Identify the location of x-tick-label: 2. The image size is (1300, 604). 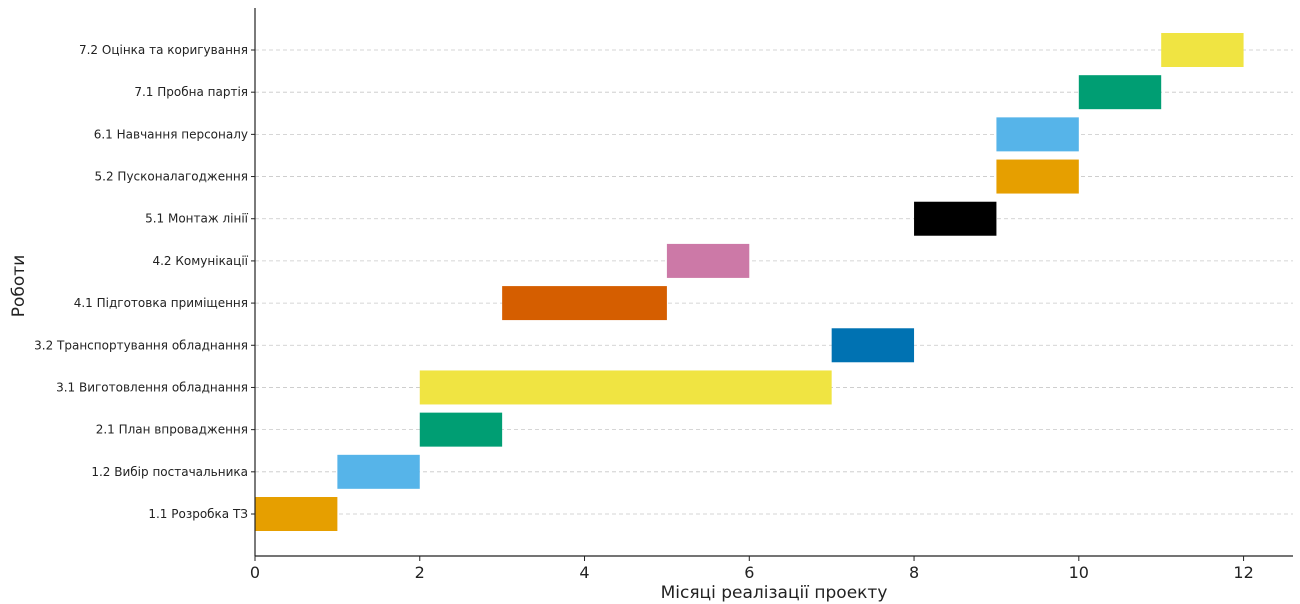
(420, 572).